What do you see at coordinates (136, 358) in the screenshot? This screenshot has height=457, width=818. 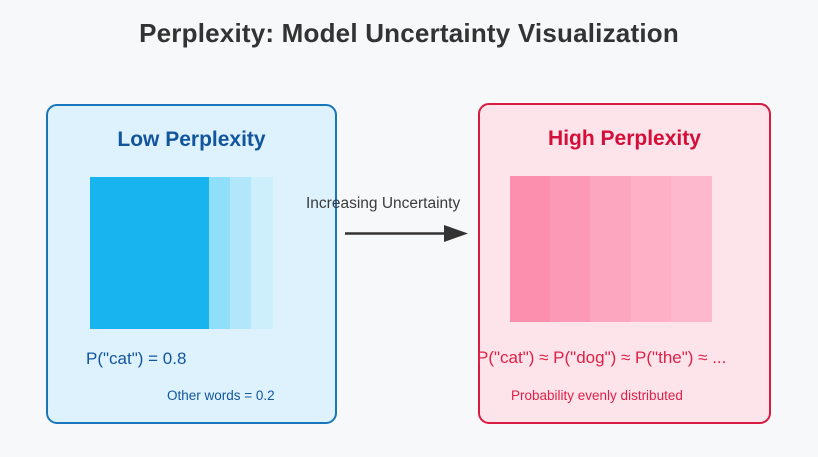 I see `low-probability-main-label: P("cat") = 0.8` at bounding box center [136, 358].